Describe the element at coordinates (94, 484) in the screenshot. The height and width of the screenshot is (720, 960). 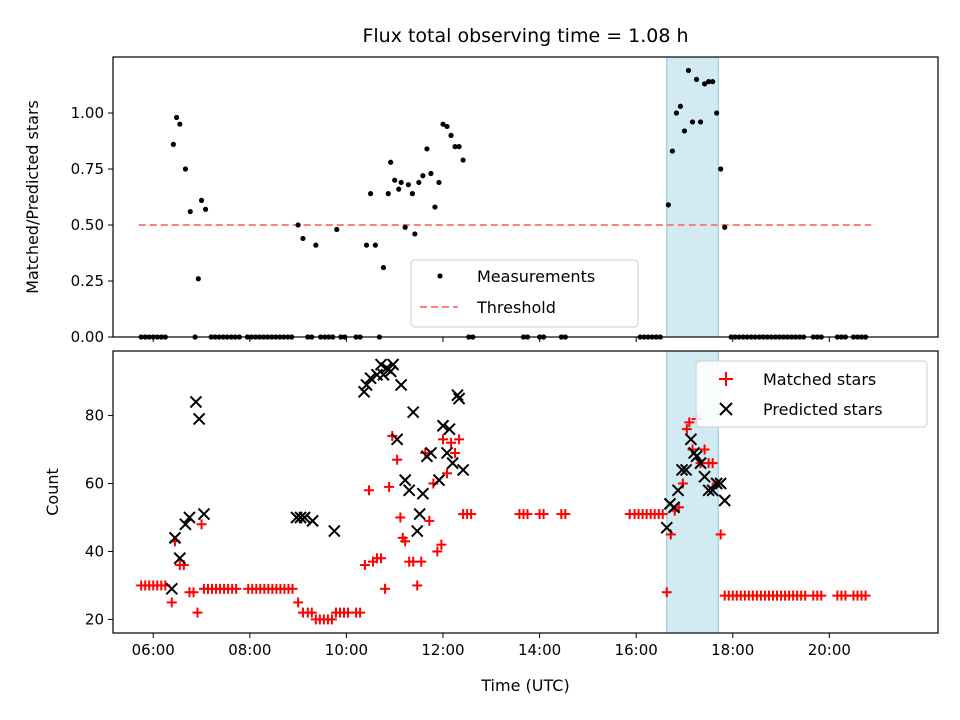
I see `y-tick-label: 60` at that location.